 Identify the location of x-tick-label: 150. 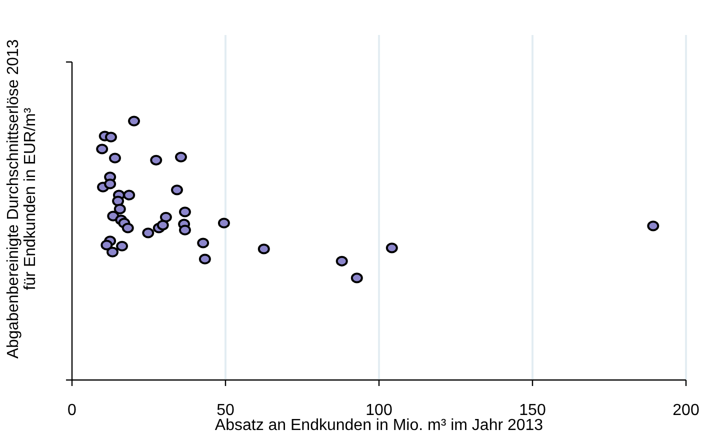
(532, 410).